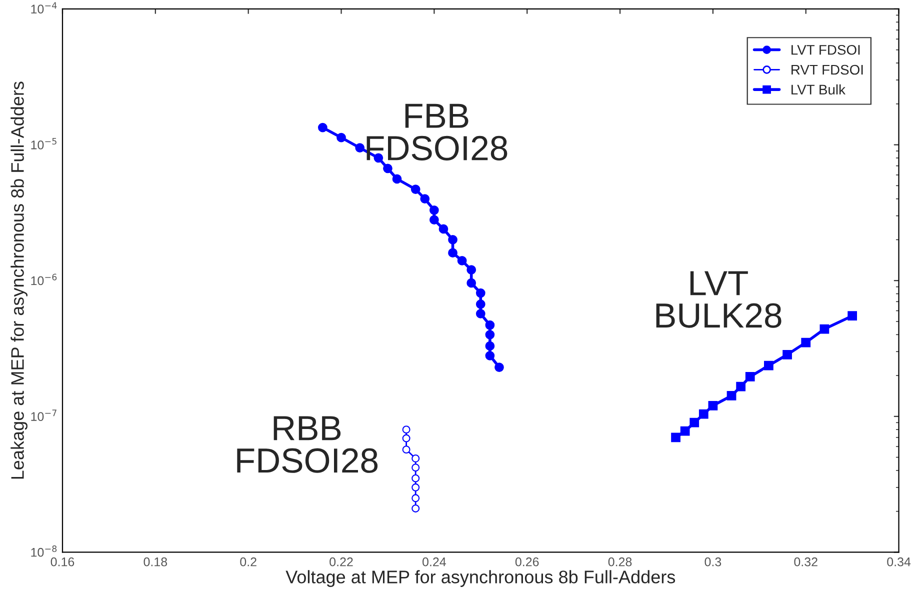 The height and width of the screenshot is (597, 919). Describe the element at coordinates (899, 561) in the screenshot. I see `x-tick-label: 0.34` at that location.